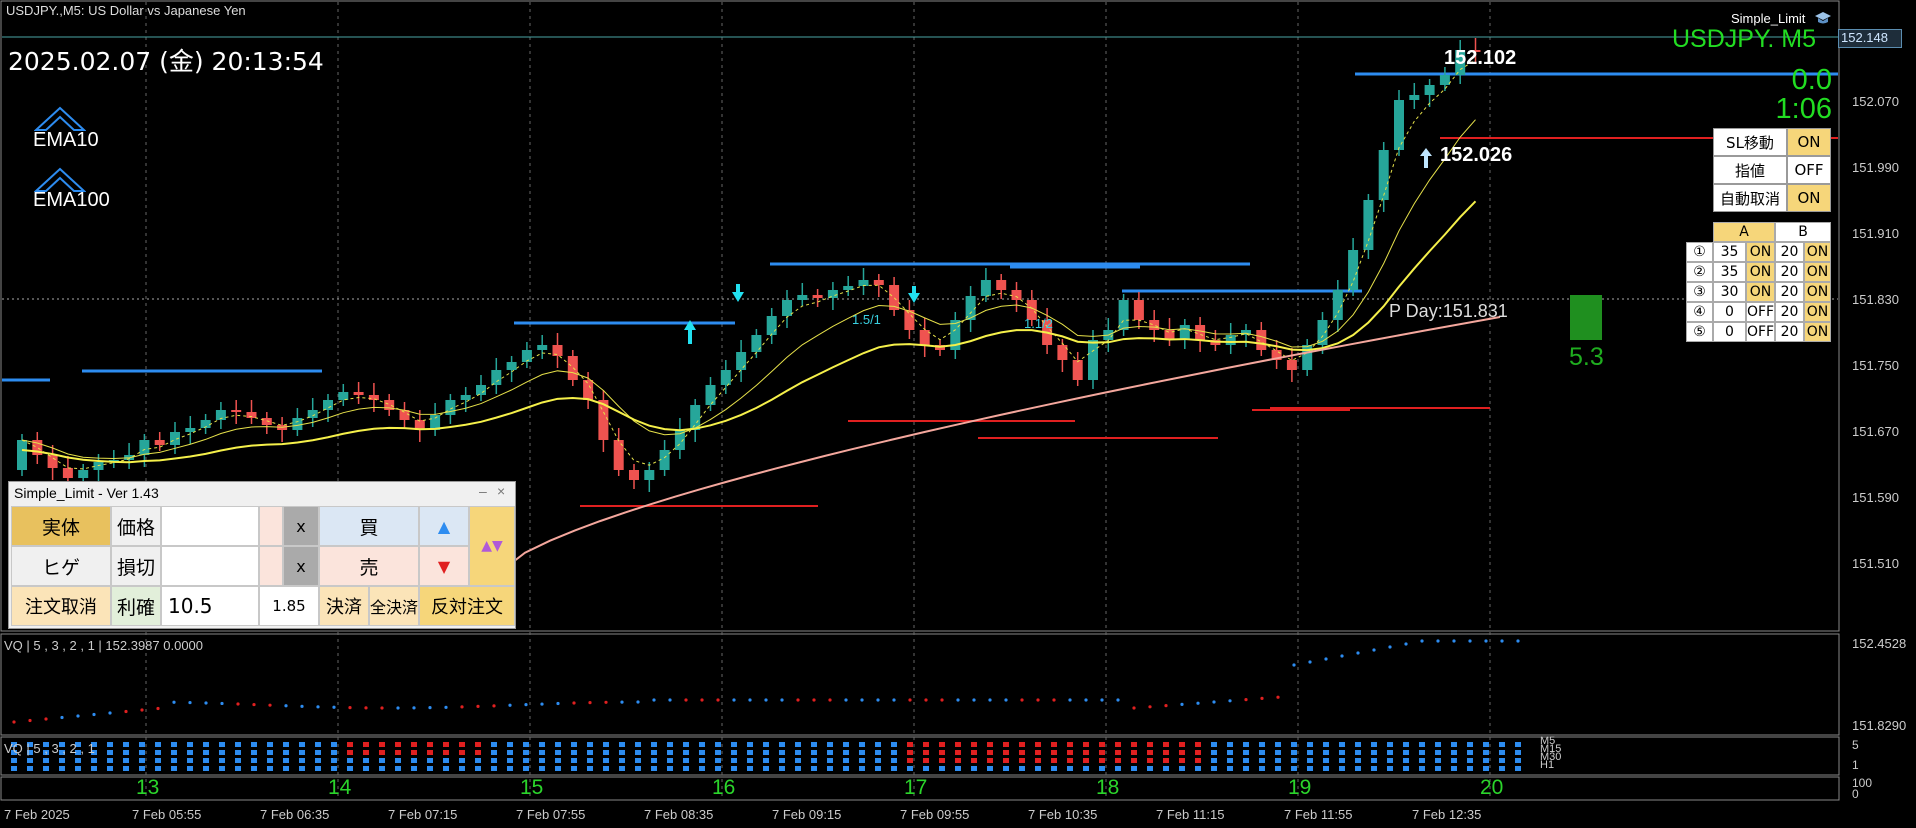 The width and height of the screenshot is (1916, 828). Describe the element at coordinates (61, 606) in the screenshot. I see `cancel-orders-button: 注文取消` at that location.